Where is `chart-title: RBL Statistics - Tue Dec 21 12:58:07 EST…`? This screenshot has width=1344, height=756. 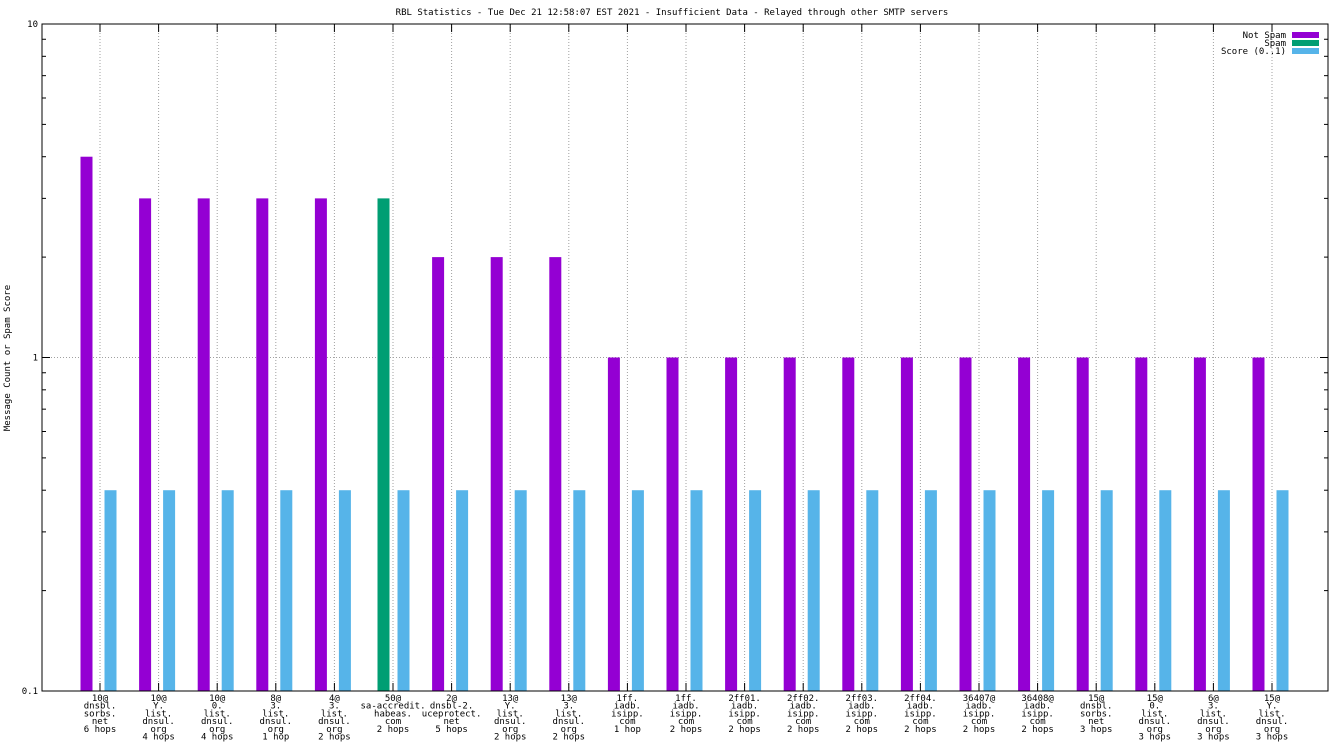
chart-title: RBL Statistics - Tue Dec 21 12:58:07 EST… is located at coordinates (672, 13).